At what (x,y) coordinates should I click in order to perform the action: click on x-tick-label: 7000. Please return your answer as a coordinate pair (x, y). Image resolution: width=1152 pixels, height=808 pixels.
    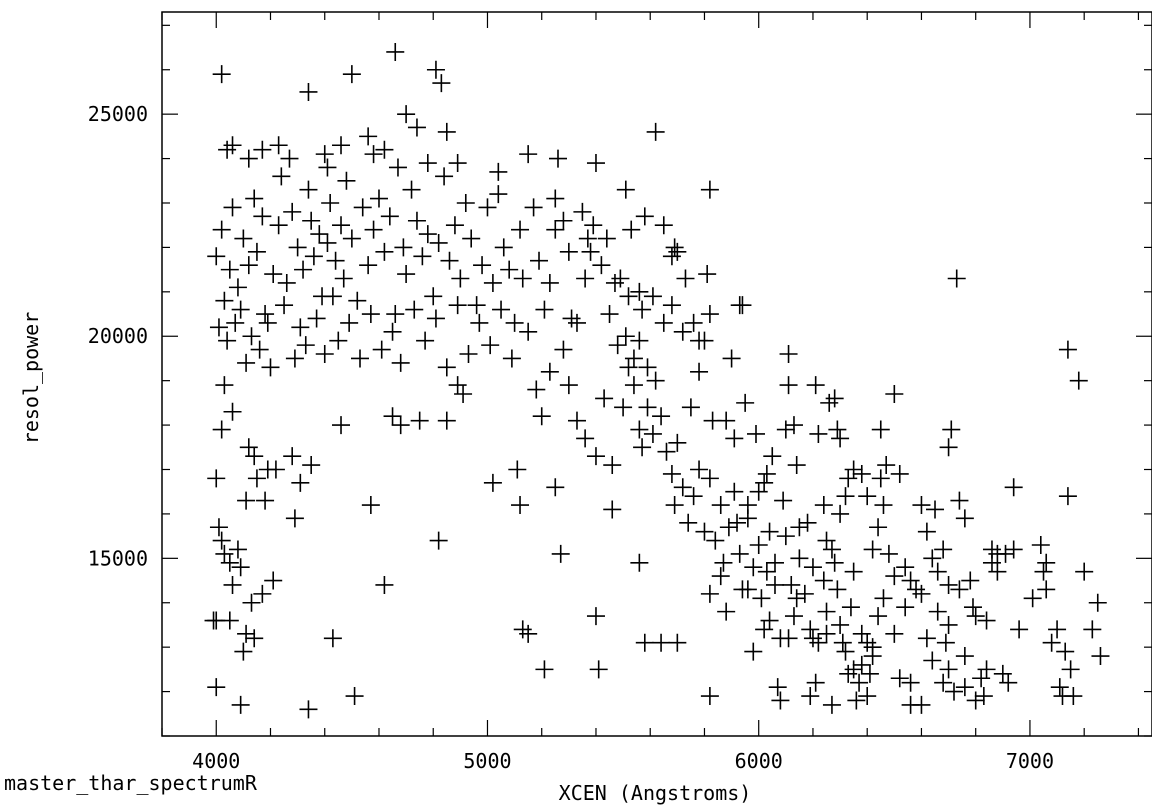
    Looking at the image, I should click on (1030, 761).